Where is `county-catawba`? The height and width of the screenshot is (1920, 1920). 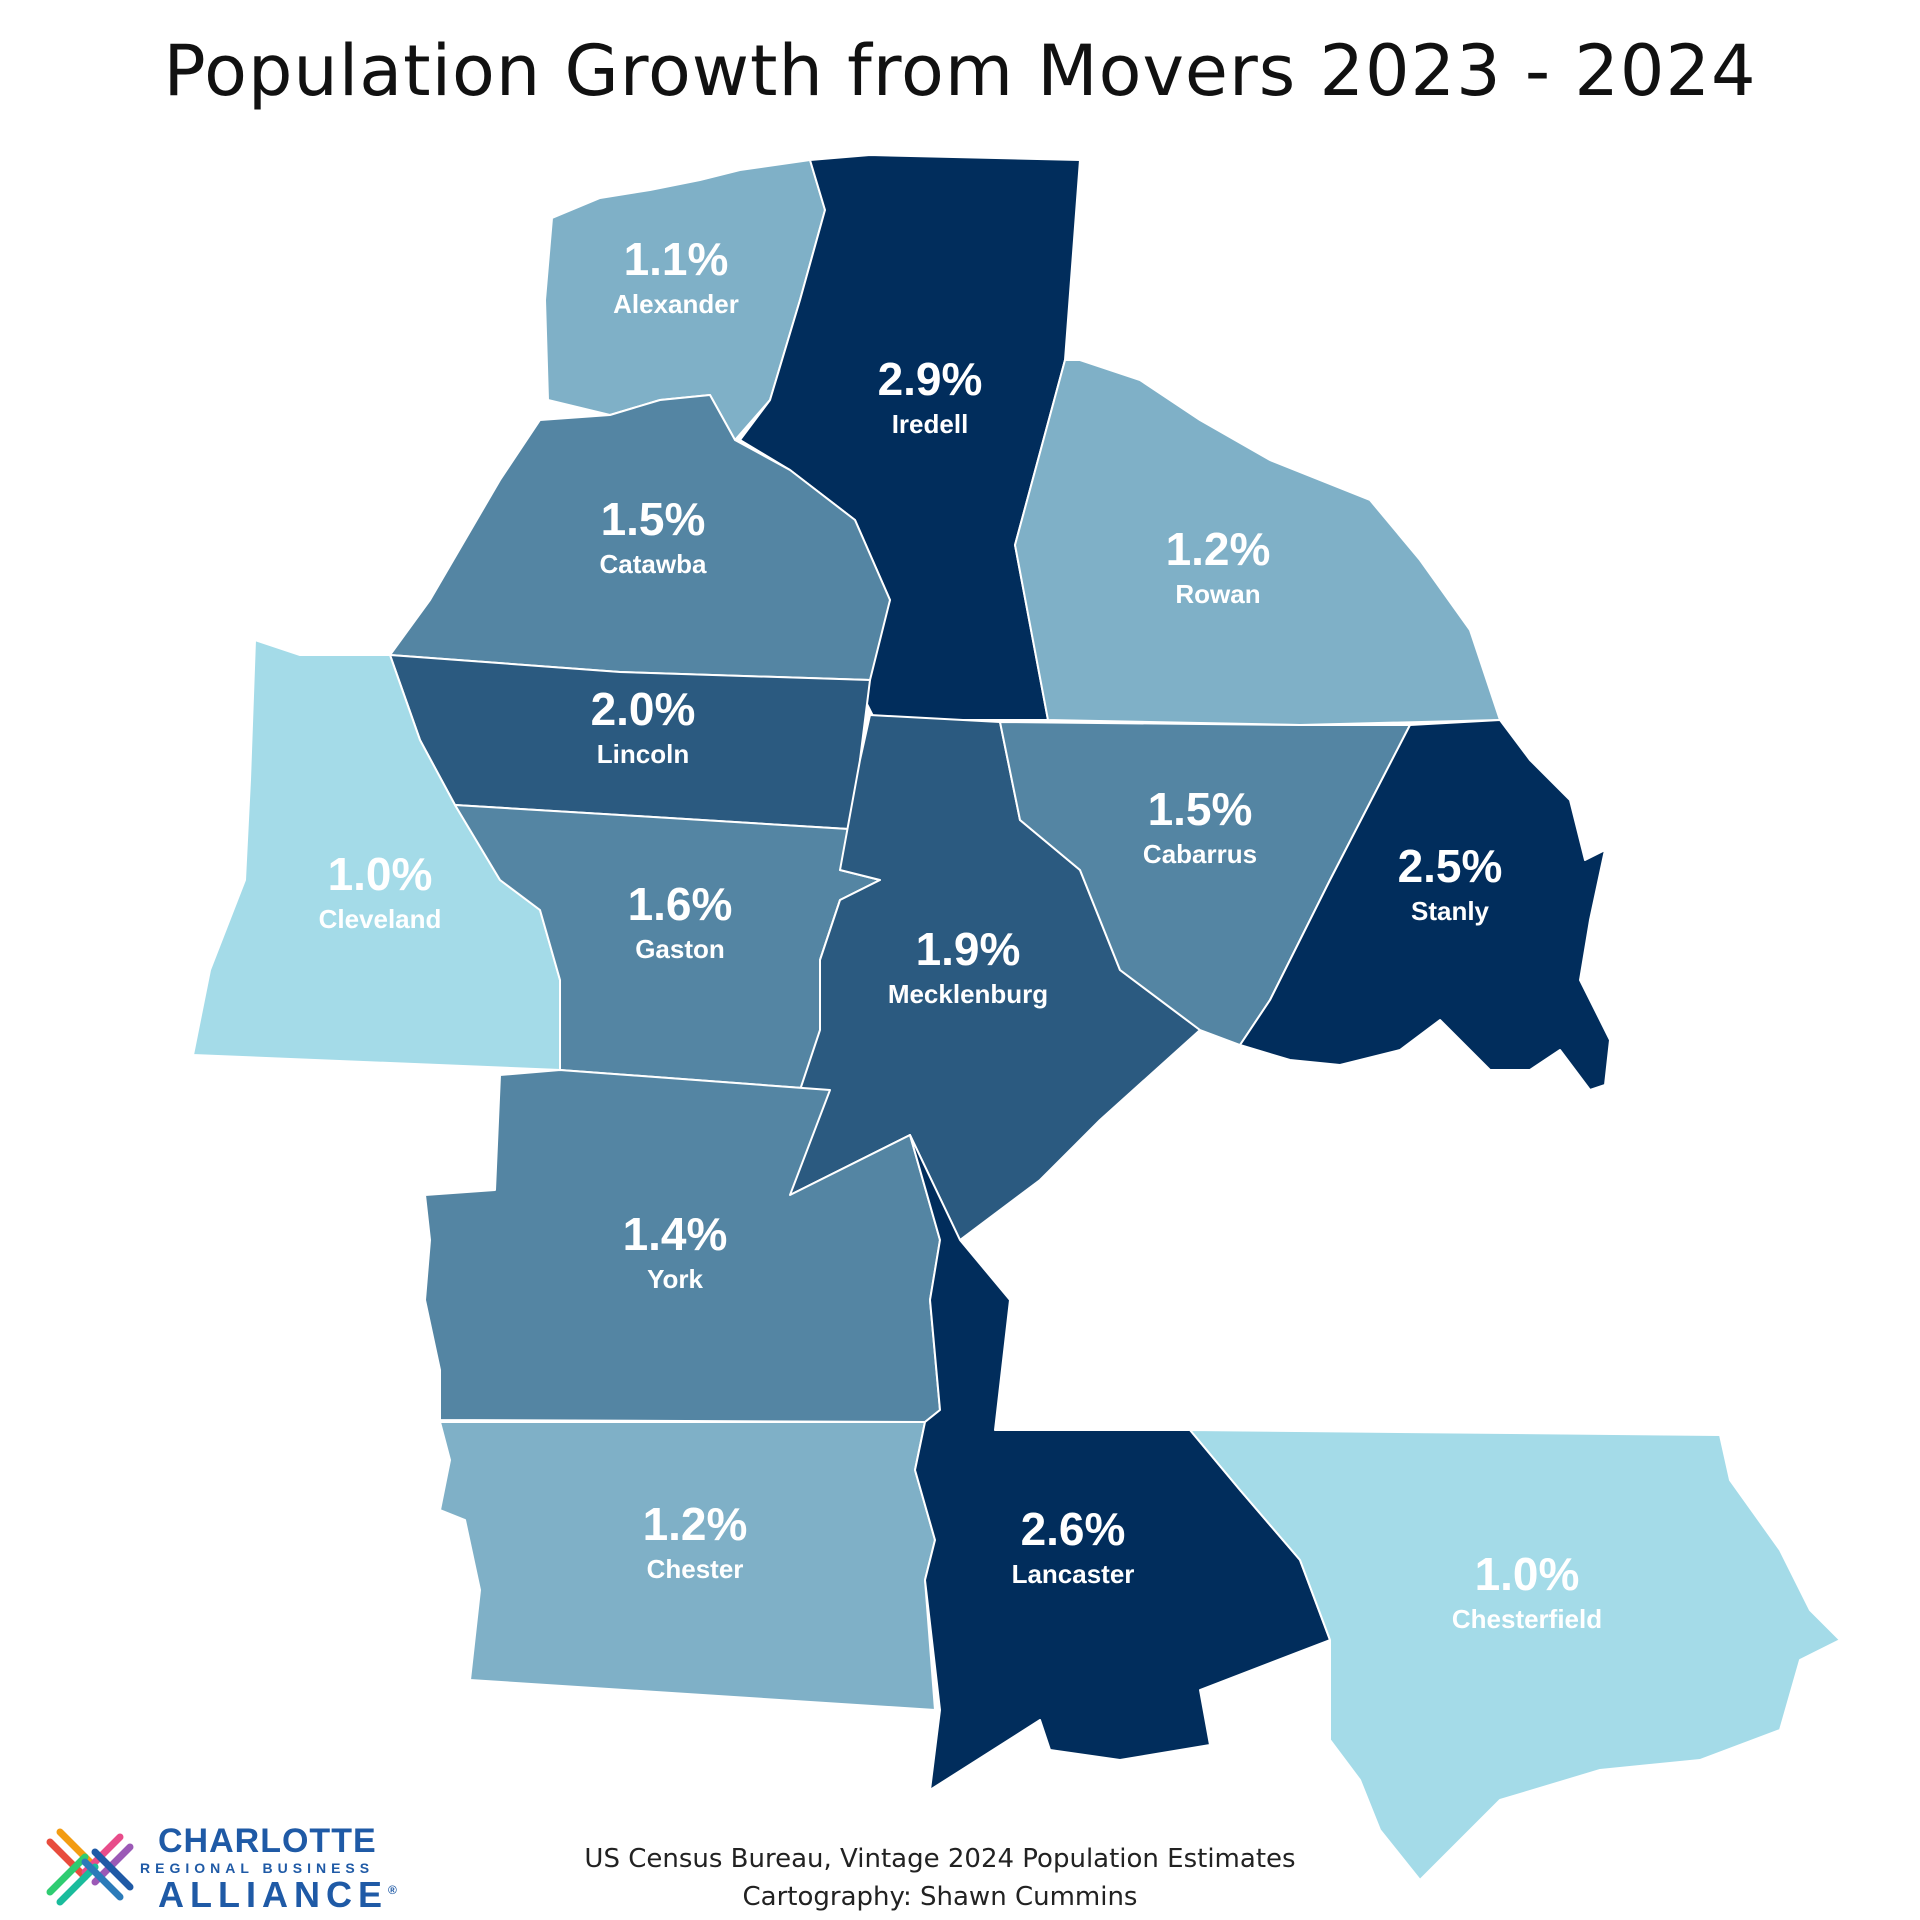
county-catawba is located at coordinates (640, 537).